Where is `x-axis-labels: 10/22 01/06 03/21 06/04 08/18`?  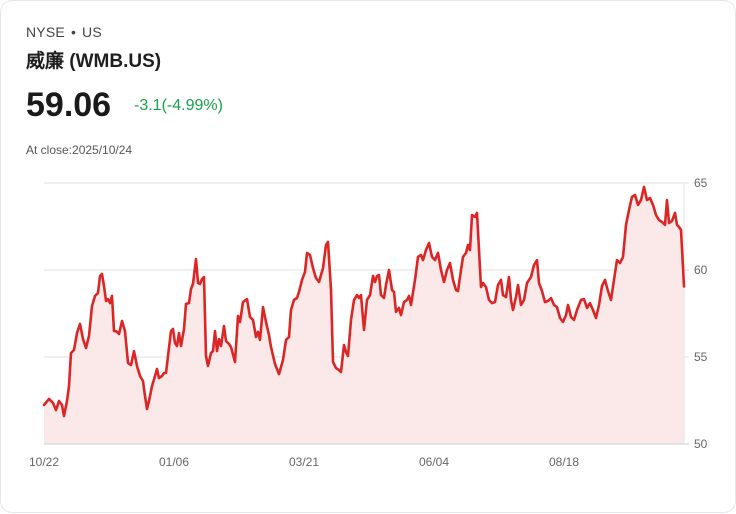 x-axis-labels: 10/22 01/06 03/21 06/04 08/18 is located at coordinates (304, 462).